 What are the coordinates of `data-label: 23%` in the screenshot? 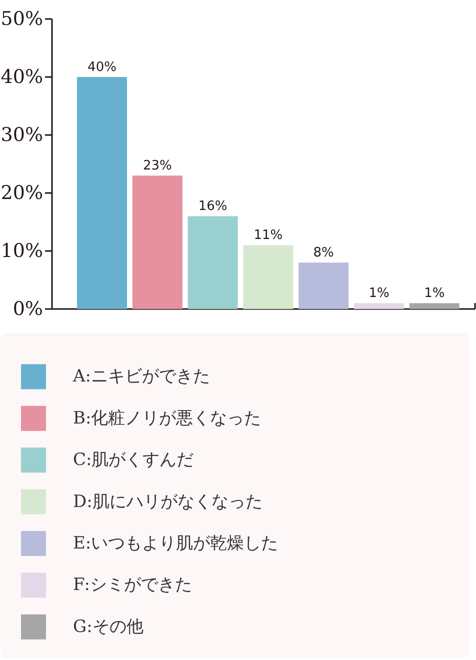 It's located at (157, 166).